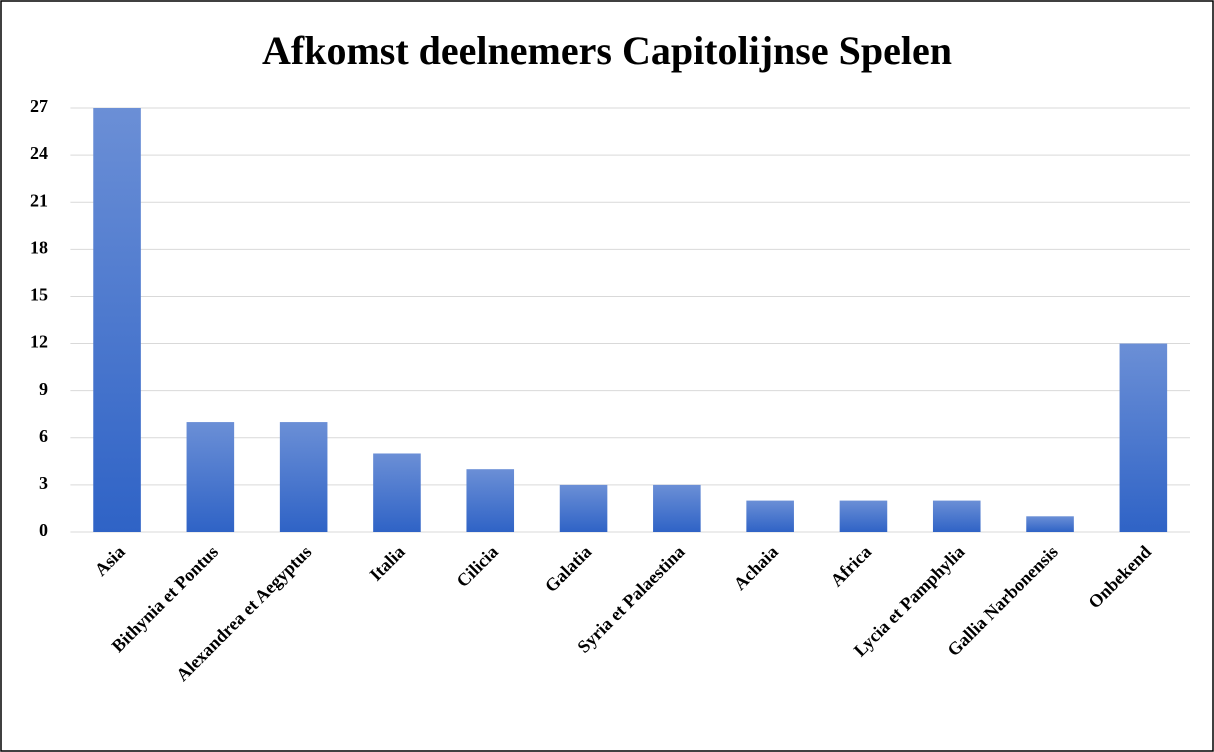 This screenshot has width=1214, height=752. I want to click on y-tick-label: 15, so click(39, 295).